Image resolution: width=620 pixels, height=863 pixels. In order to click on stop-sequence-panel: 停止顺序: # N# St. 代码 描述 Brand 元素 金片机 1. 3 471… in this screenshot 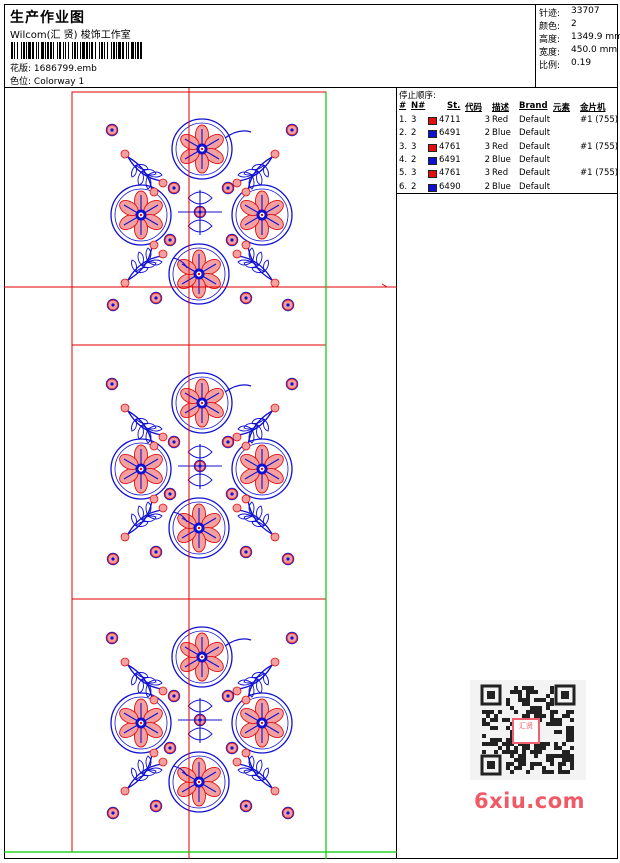, I will do `click(507, 141)`.